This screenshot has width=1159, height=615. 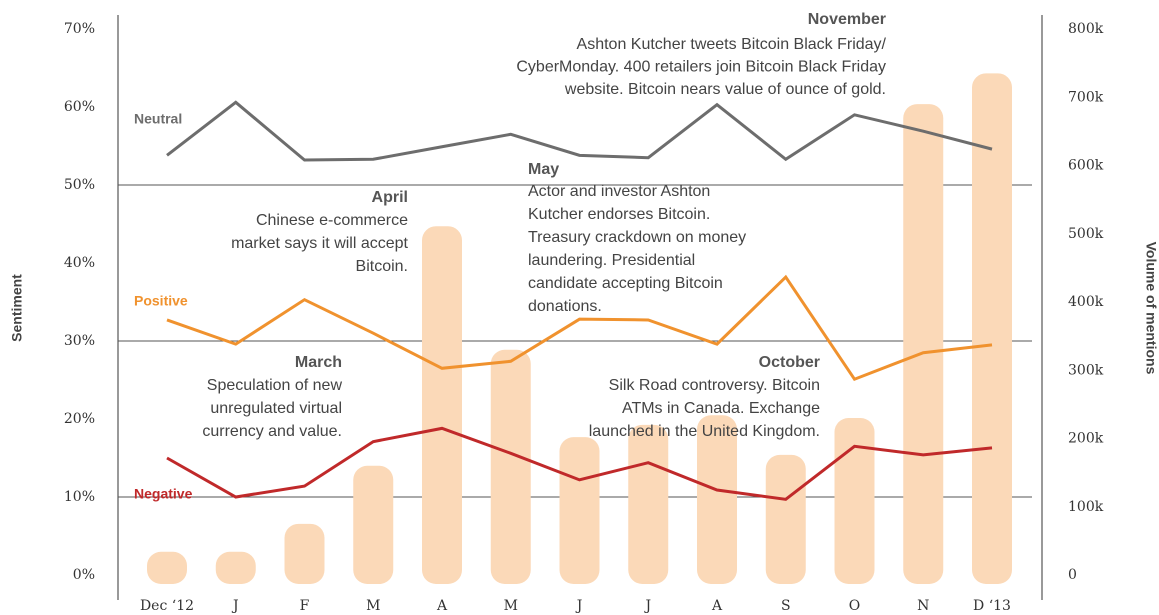 I want to click on annotation-title: October, so click(x=789, y=362).